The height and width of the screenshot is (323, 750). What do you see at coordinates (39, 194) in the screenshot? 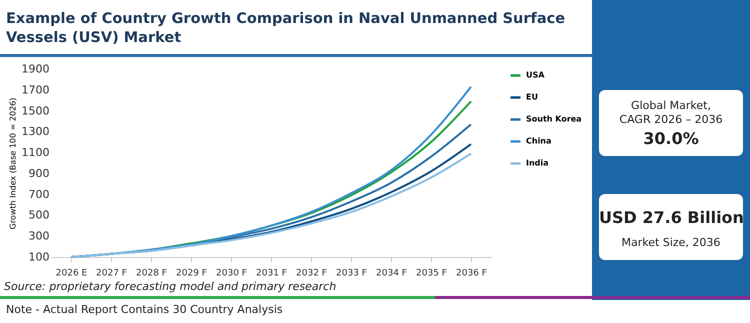
I see `y-tick-label: 700` at bounding box center [39, 194].